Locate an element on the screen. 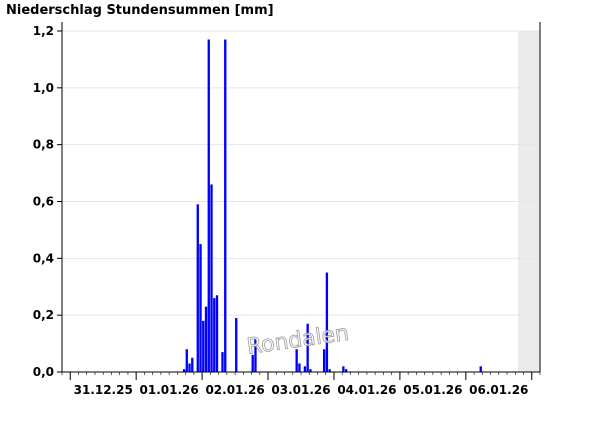 Image resolution: width=600 pixels, height=426 pixels. y-tick-label: 1,0 is located at coordinates (43, 88).